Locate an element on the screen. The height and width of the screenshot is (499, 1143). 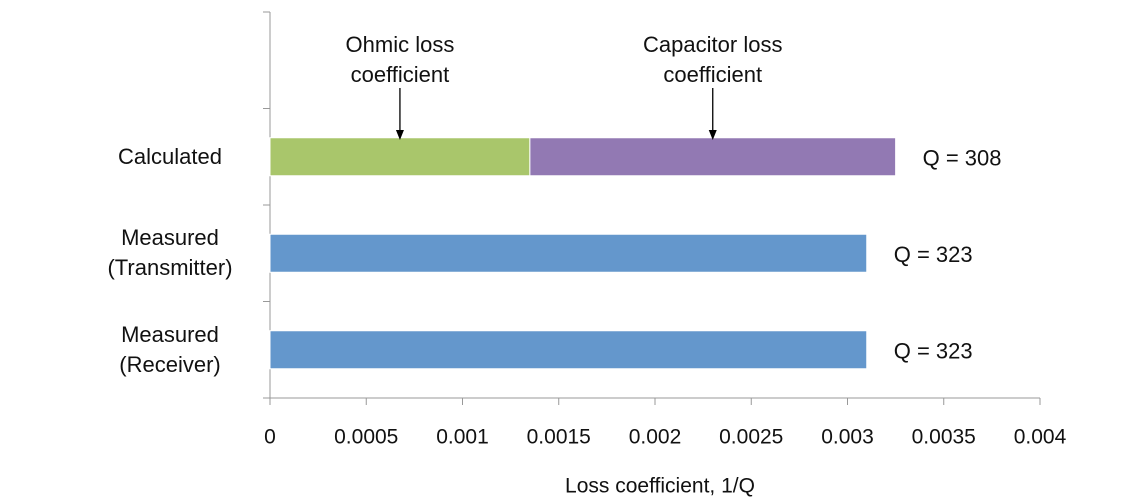
x-tick-label: 0.001 is located at coordinates (462, 437).